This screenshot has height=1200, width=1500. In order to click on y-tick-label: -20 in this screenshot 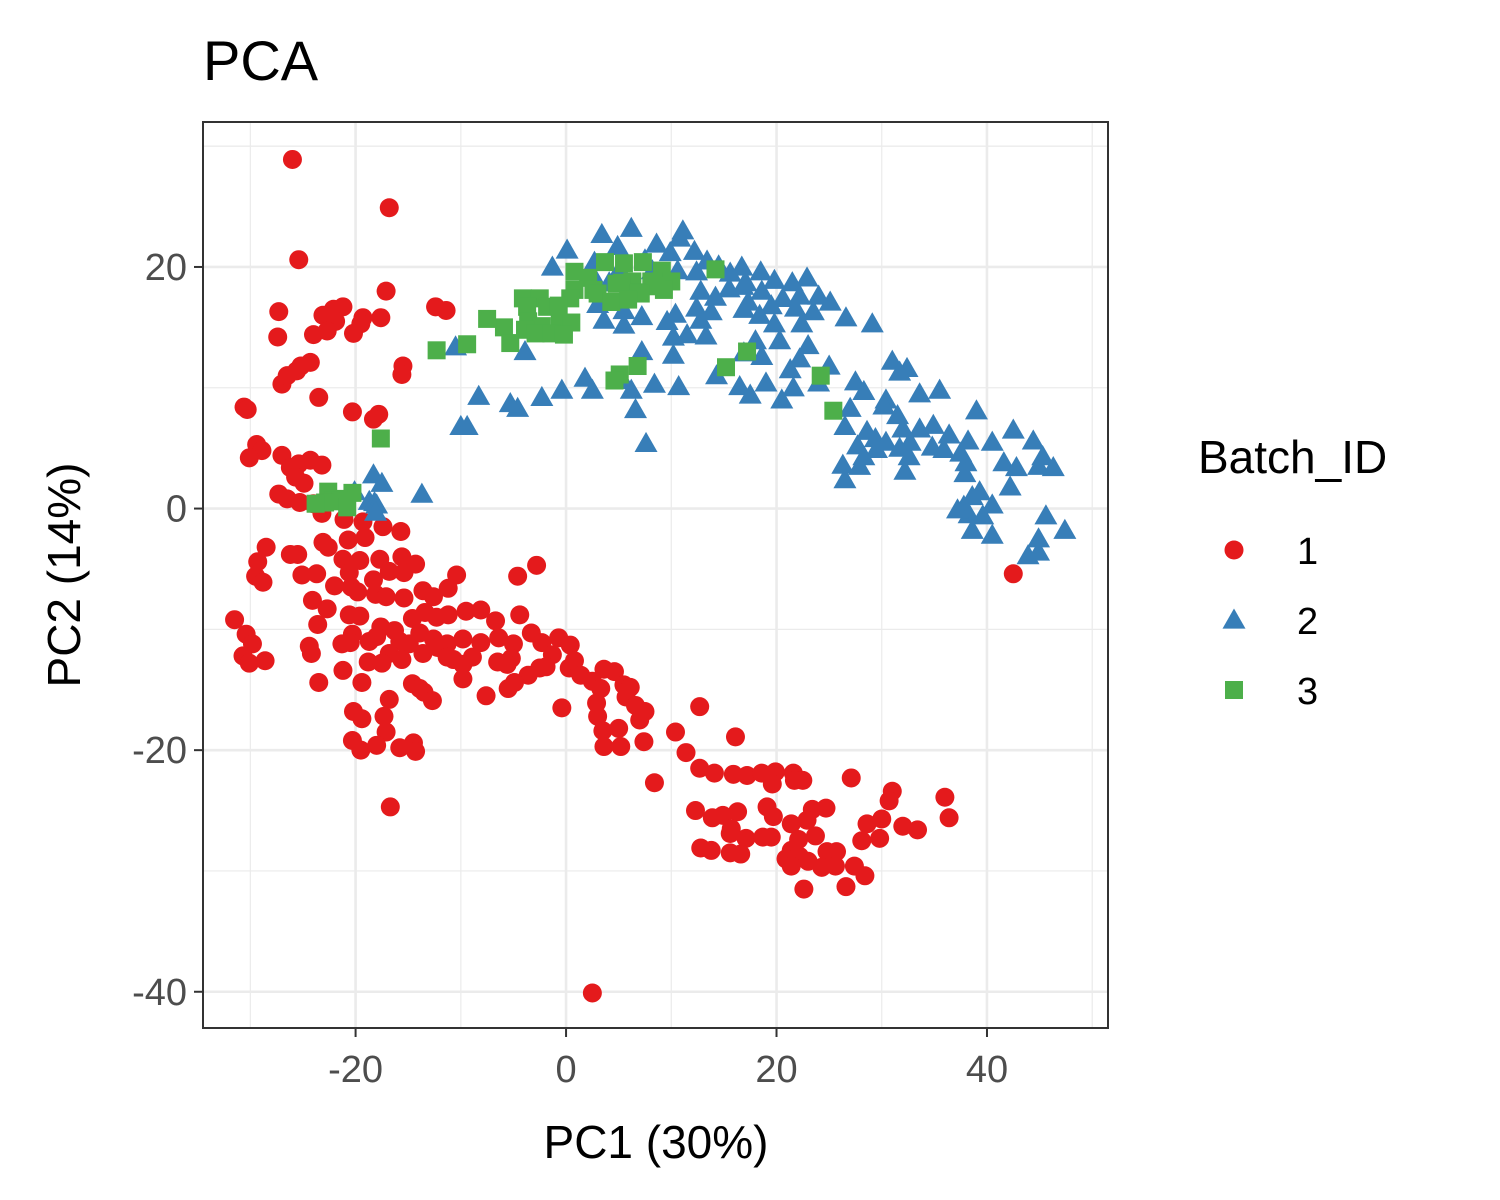, I will do `click(159, 751)`.